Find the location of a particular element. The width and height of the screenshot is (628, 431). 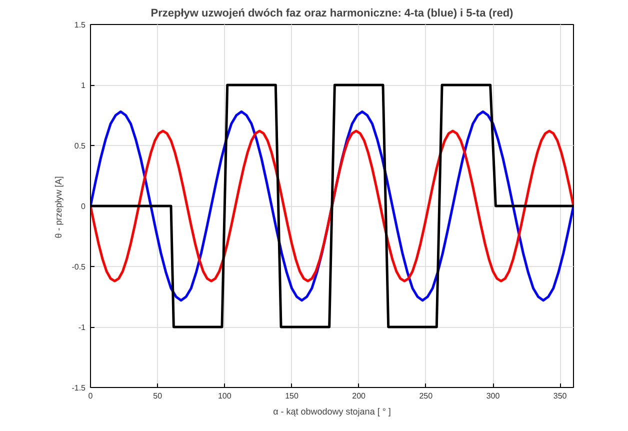

x-tick-label: 250 is located at coordinates (426, 396).